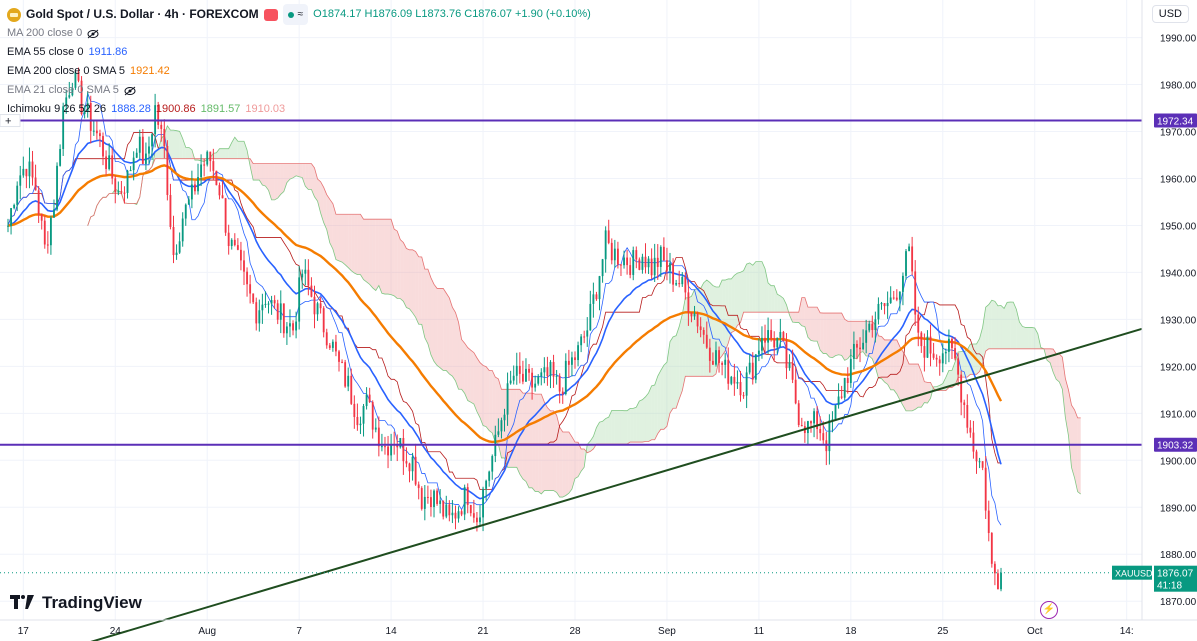  What do you see at coordinates (299, 33) in the screenshot?
I see `indicator-row: MA 200 close 0` at bounding box center [299, 33].